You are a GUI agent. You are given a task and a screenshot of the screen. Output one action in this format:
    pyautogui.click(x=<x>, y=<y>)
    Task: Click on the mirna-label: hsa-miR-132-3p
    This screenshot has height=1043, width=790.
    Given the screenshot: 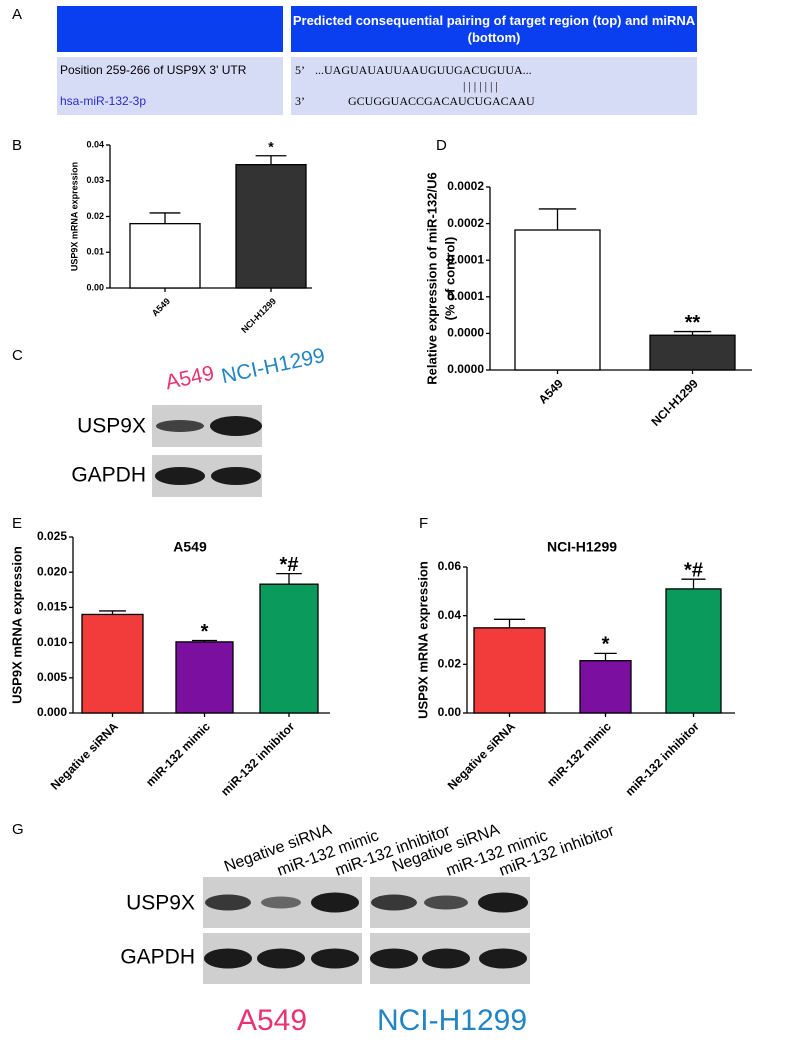 What is the action you would take?
    pyautogui.click(x=103, y=101)
    